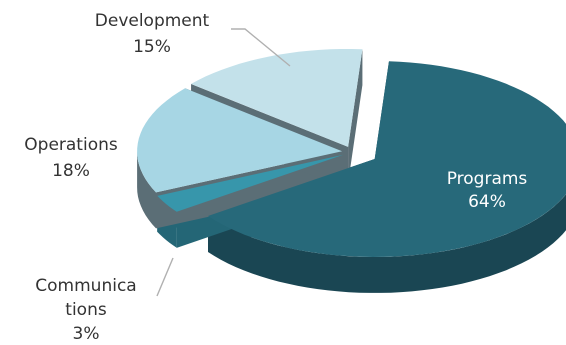  Describe the element at coordinates (261, 47) in the screenshot. I see `leader-line-development` at that location.